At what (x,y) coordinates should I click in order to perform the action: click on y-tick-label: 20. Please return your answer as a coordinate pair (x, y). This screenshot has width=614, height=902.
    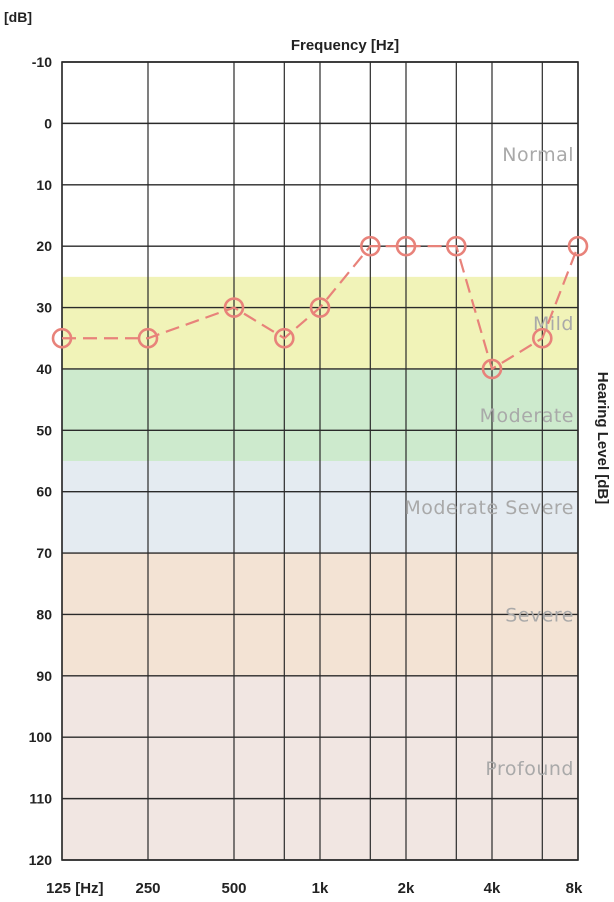
    Looking at the image, I should click on (44, 246).